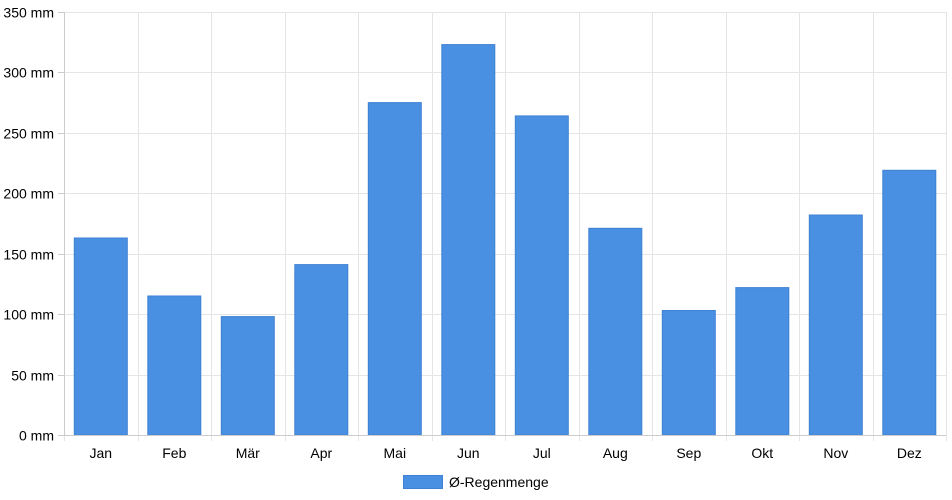  What do you see at coordinates (100, 336) in the screenshot?
I see `bar-jan` at bounding box center [100, 336].